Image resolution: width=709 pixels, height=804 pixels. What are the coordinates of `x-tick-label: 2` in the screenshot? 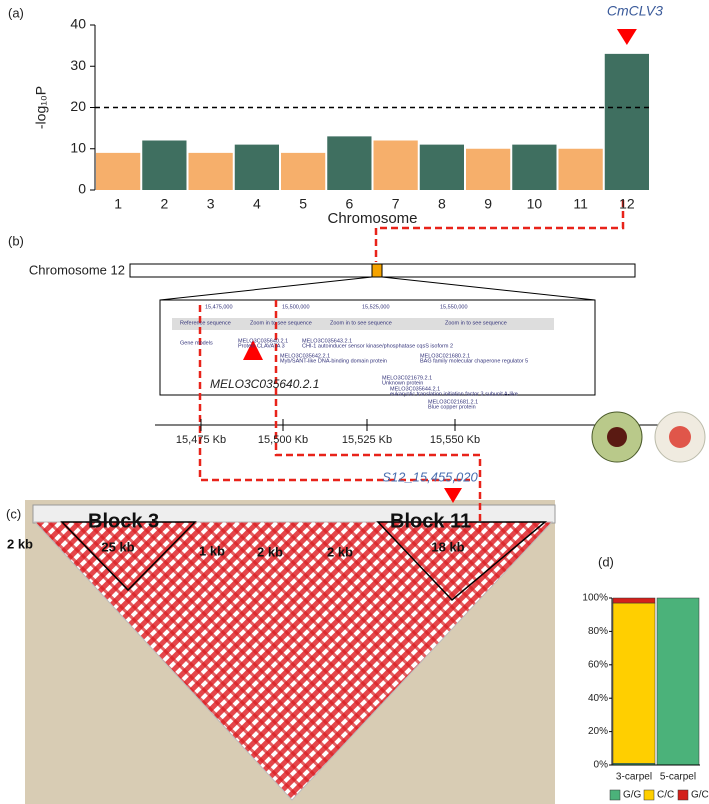 It's located at (164, 204).